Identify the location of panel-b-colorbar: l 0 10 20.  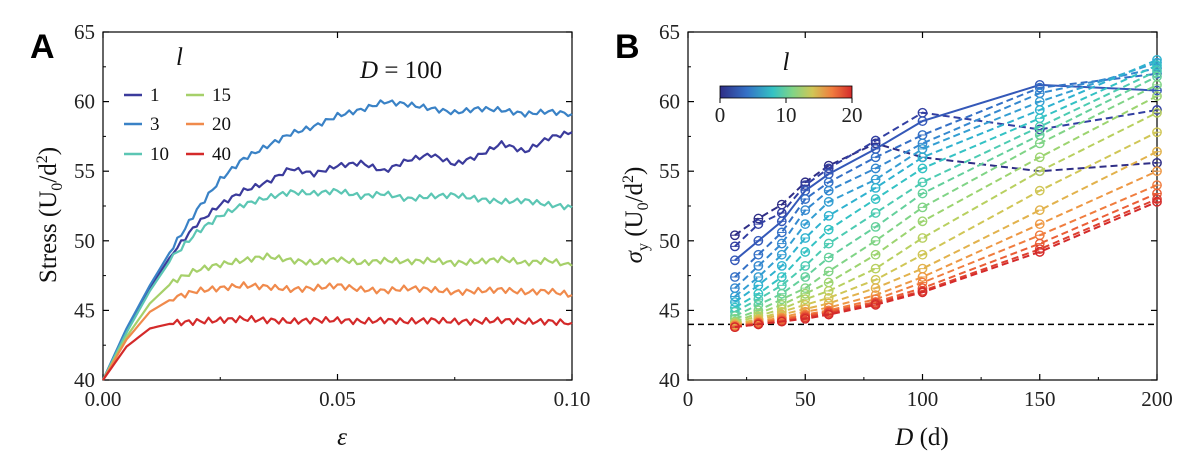
(789, 88).